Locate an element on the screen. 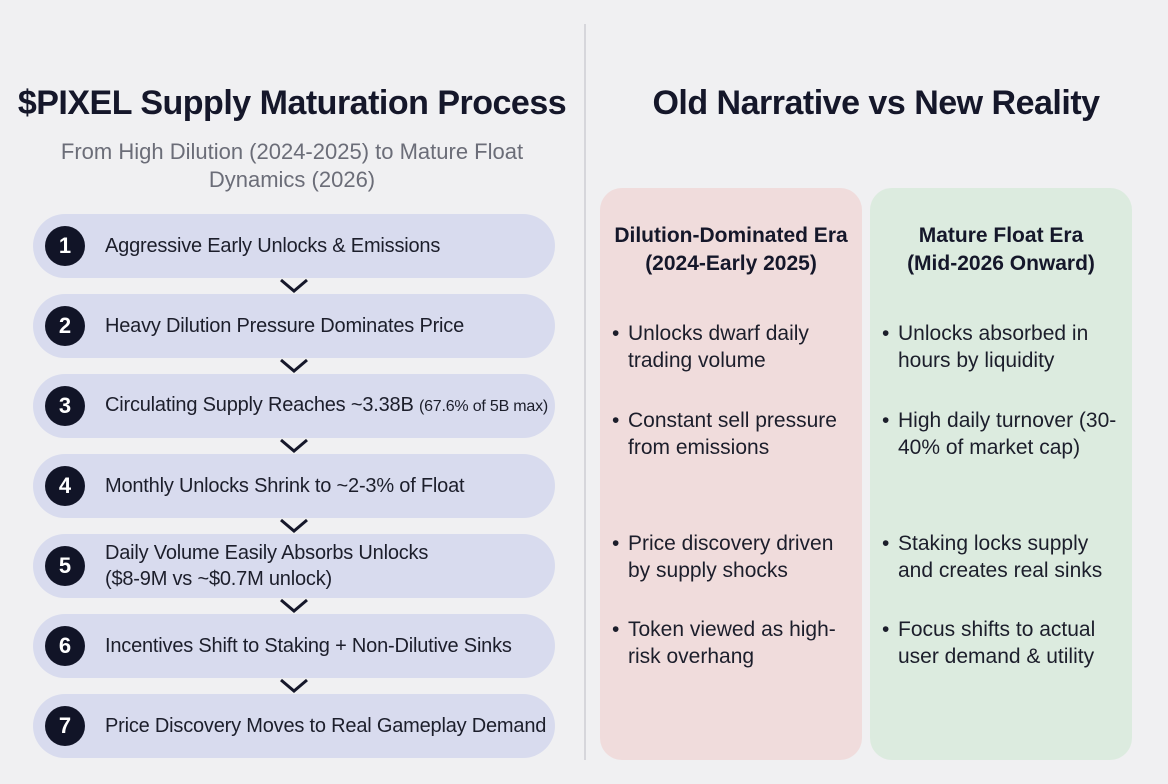 This screenshot has width=1168, height=784. old-era-bullet: • Constant sell pressure from emissions is located at coordinates (735, 434).